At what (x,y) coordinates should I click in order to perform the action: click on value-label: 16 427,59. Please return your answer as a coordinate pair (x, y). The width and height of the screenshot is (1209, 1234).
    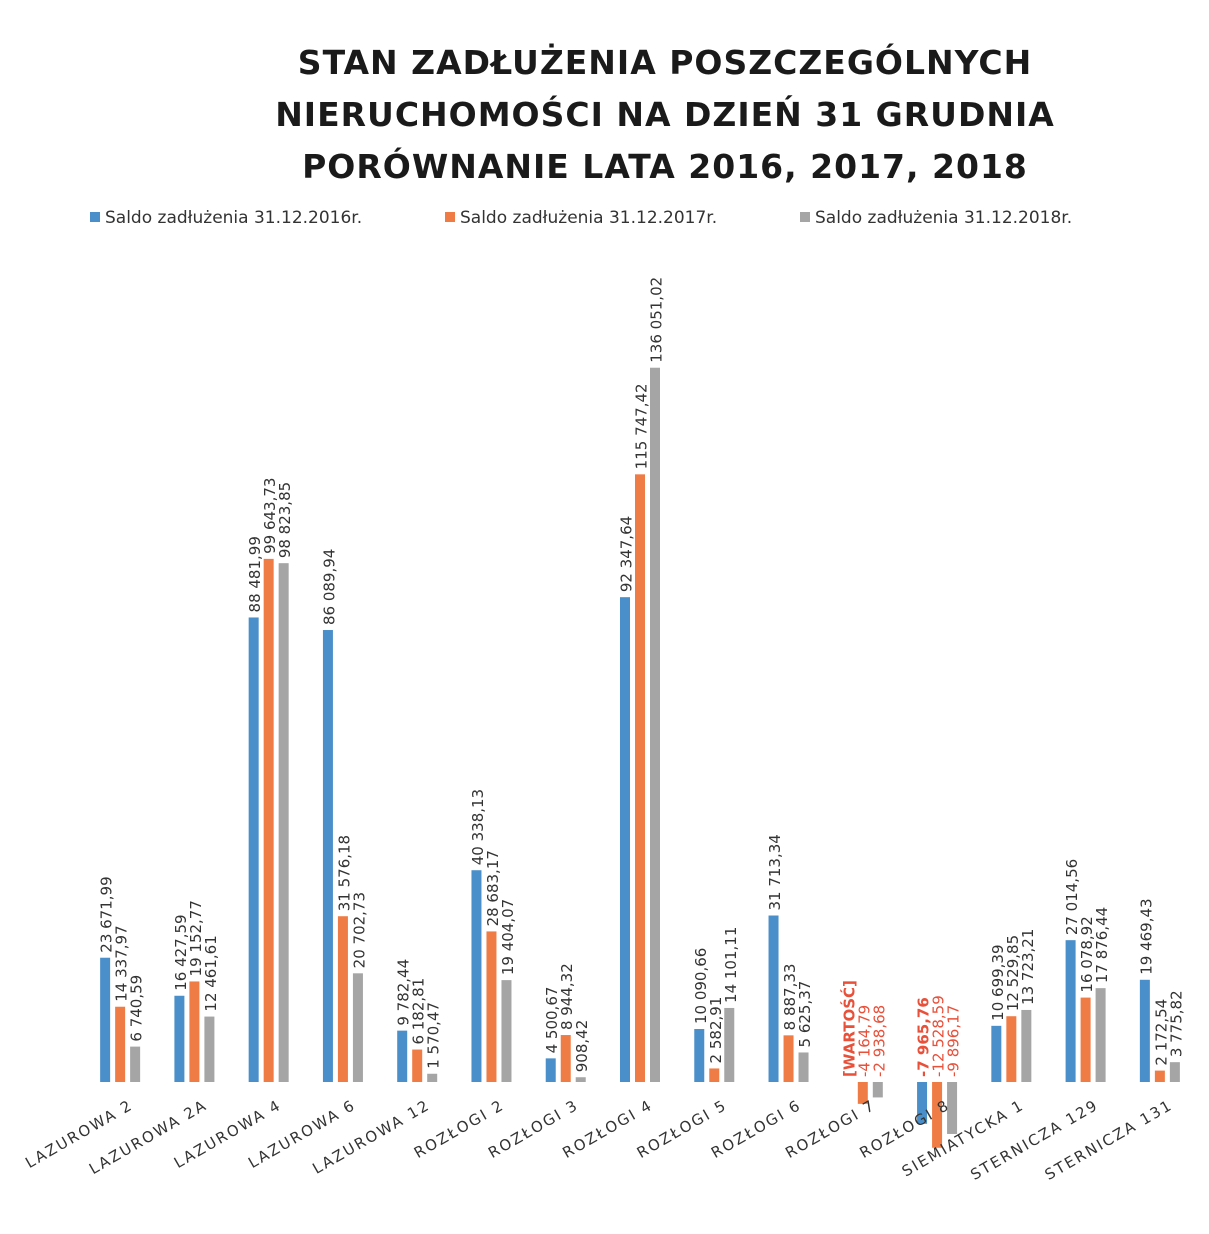
    Looking at the image, I should click on (181, 952).